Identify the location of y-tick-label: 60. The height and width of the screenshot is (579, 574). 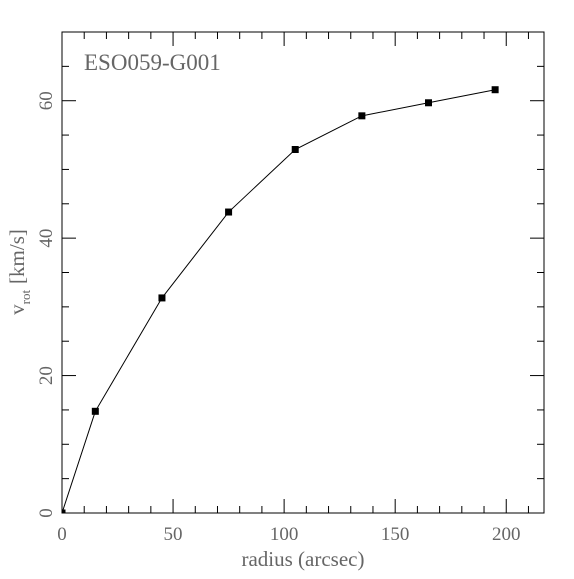
(46, 100).